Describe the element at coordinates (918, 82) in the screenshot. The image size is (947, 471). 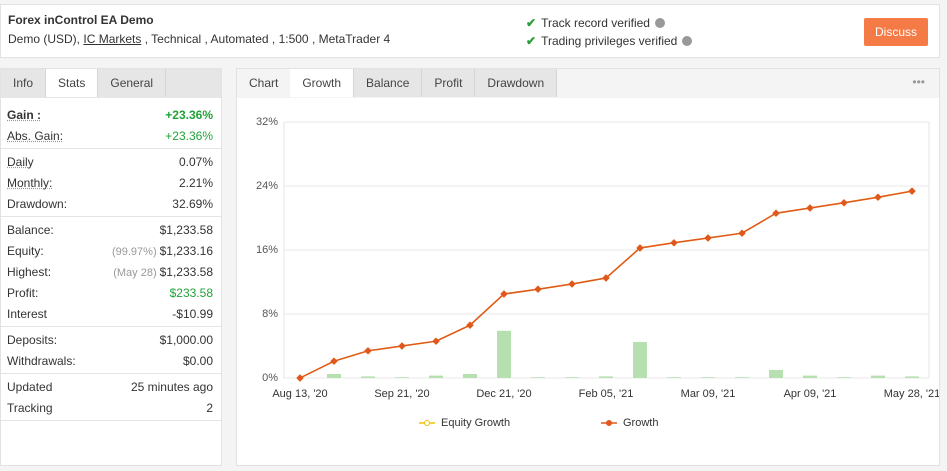
I see `menu: •••` at that location.